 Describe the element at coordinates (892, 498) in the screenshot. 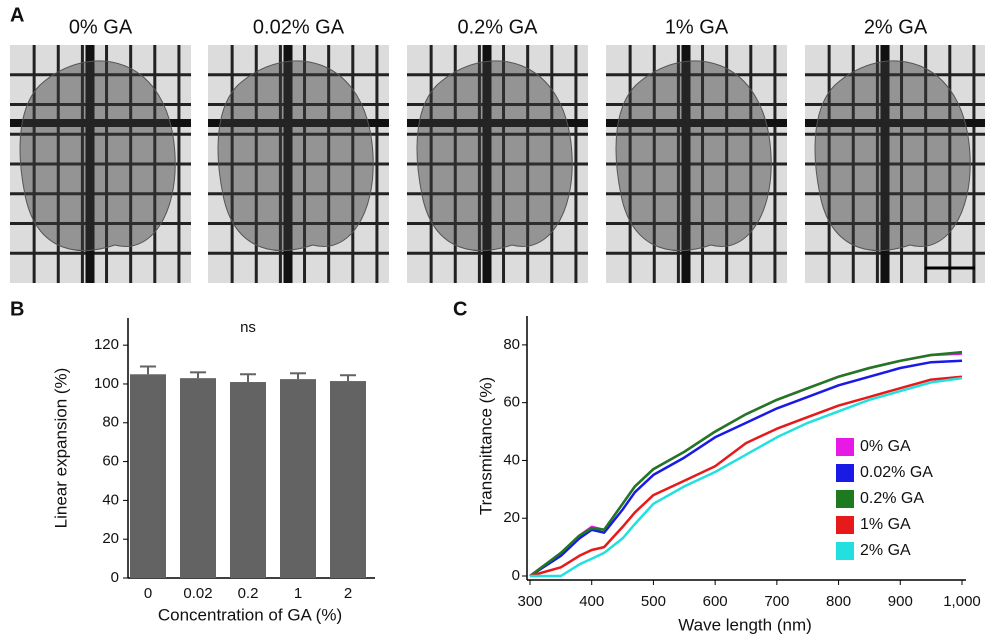

I see `legend-label: 0.2% GA` at that location.